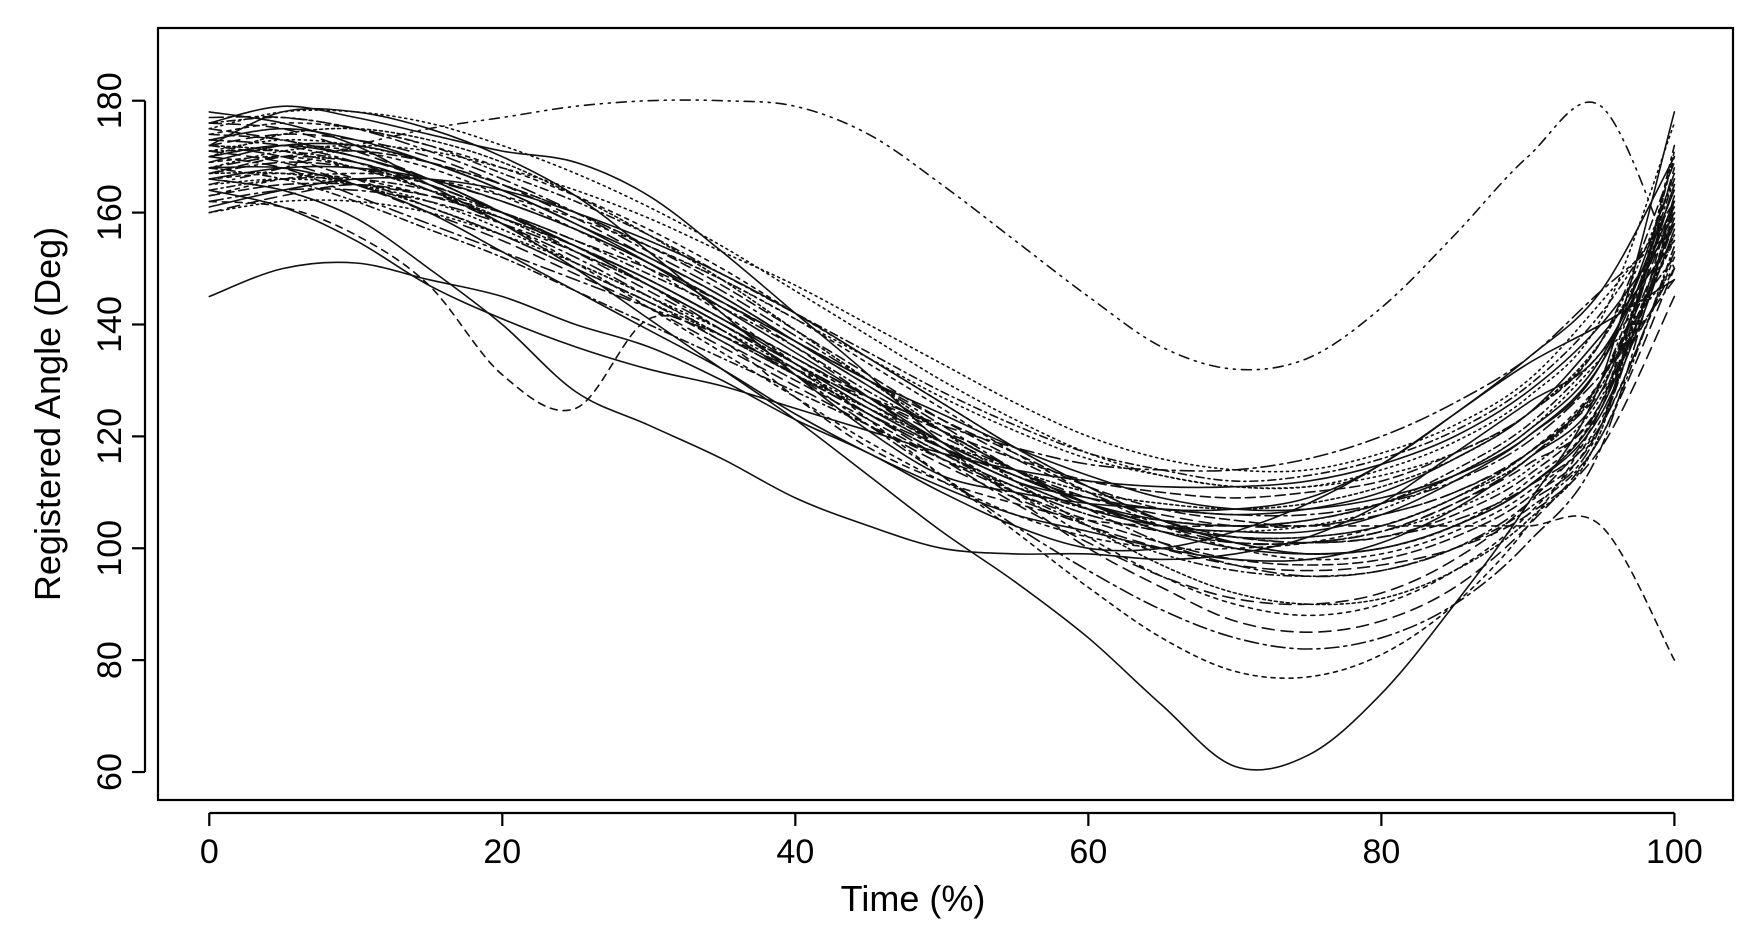 This screenshot has width=1757, height=946. I want to click on y-axis-title: Registered Angle (Deg), so click(47, 414).